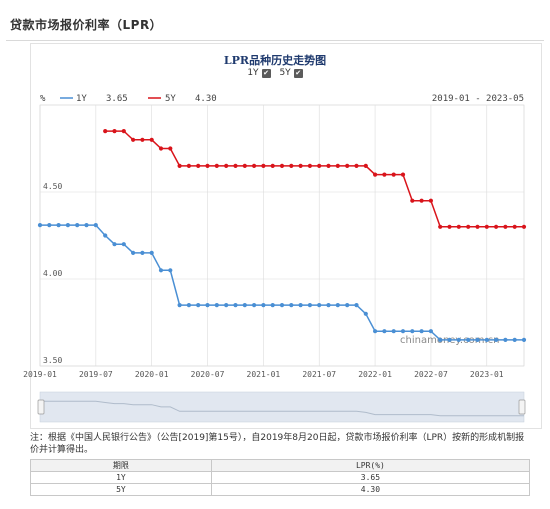 This screenshot has height=509, width=550. Describe the element at coordinates (478, 99) in the screenshot. I see `date-range-label: 2019-01 - 2023-05` at that location.